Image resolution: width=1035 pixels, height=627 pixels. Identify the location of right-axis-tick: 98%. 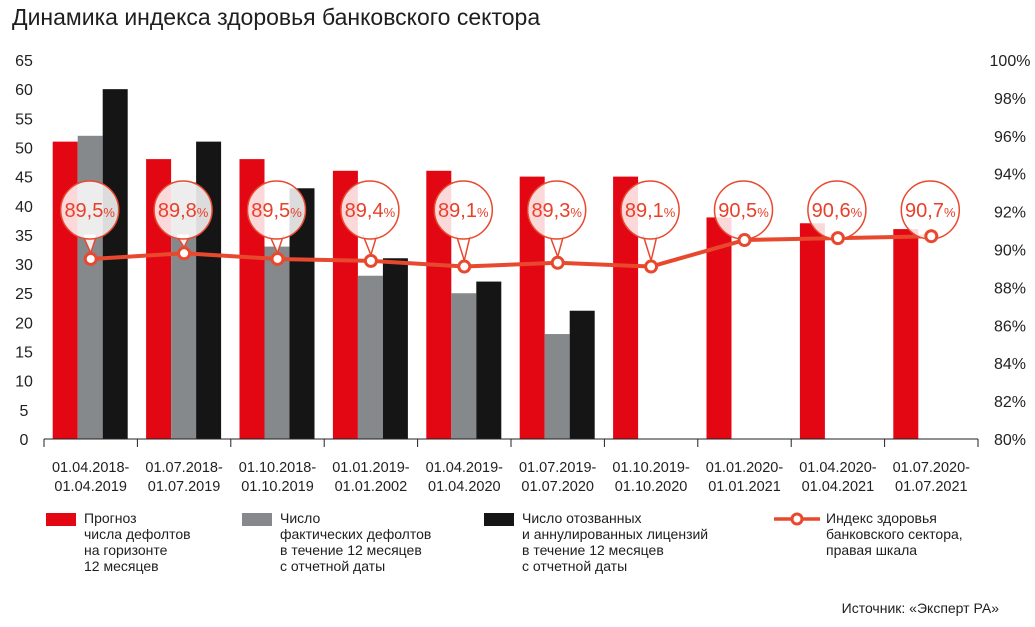
(1010, 99).